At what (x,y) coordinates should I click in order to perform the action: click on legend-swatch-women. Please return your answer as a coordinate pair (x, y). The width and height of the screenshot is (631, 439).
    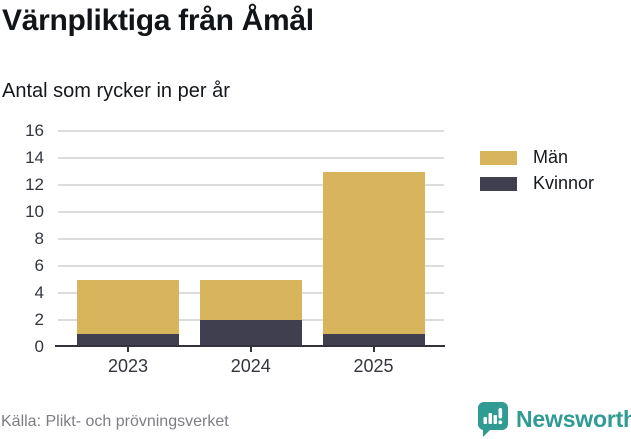
    Looking at the image, I should click on (498, 183).